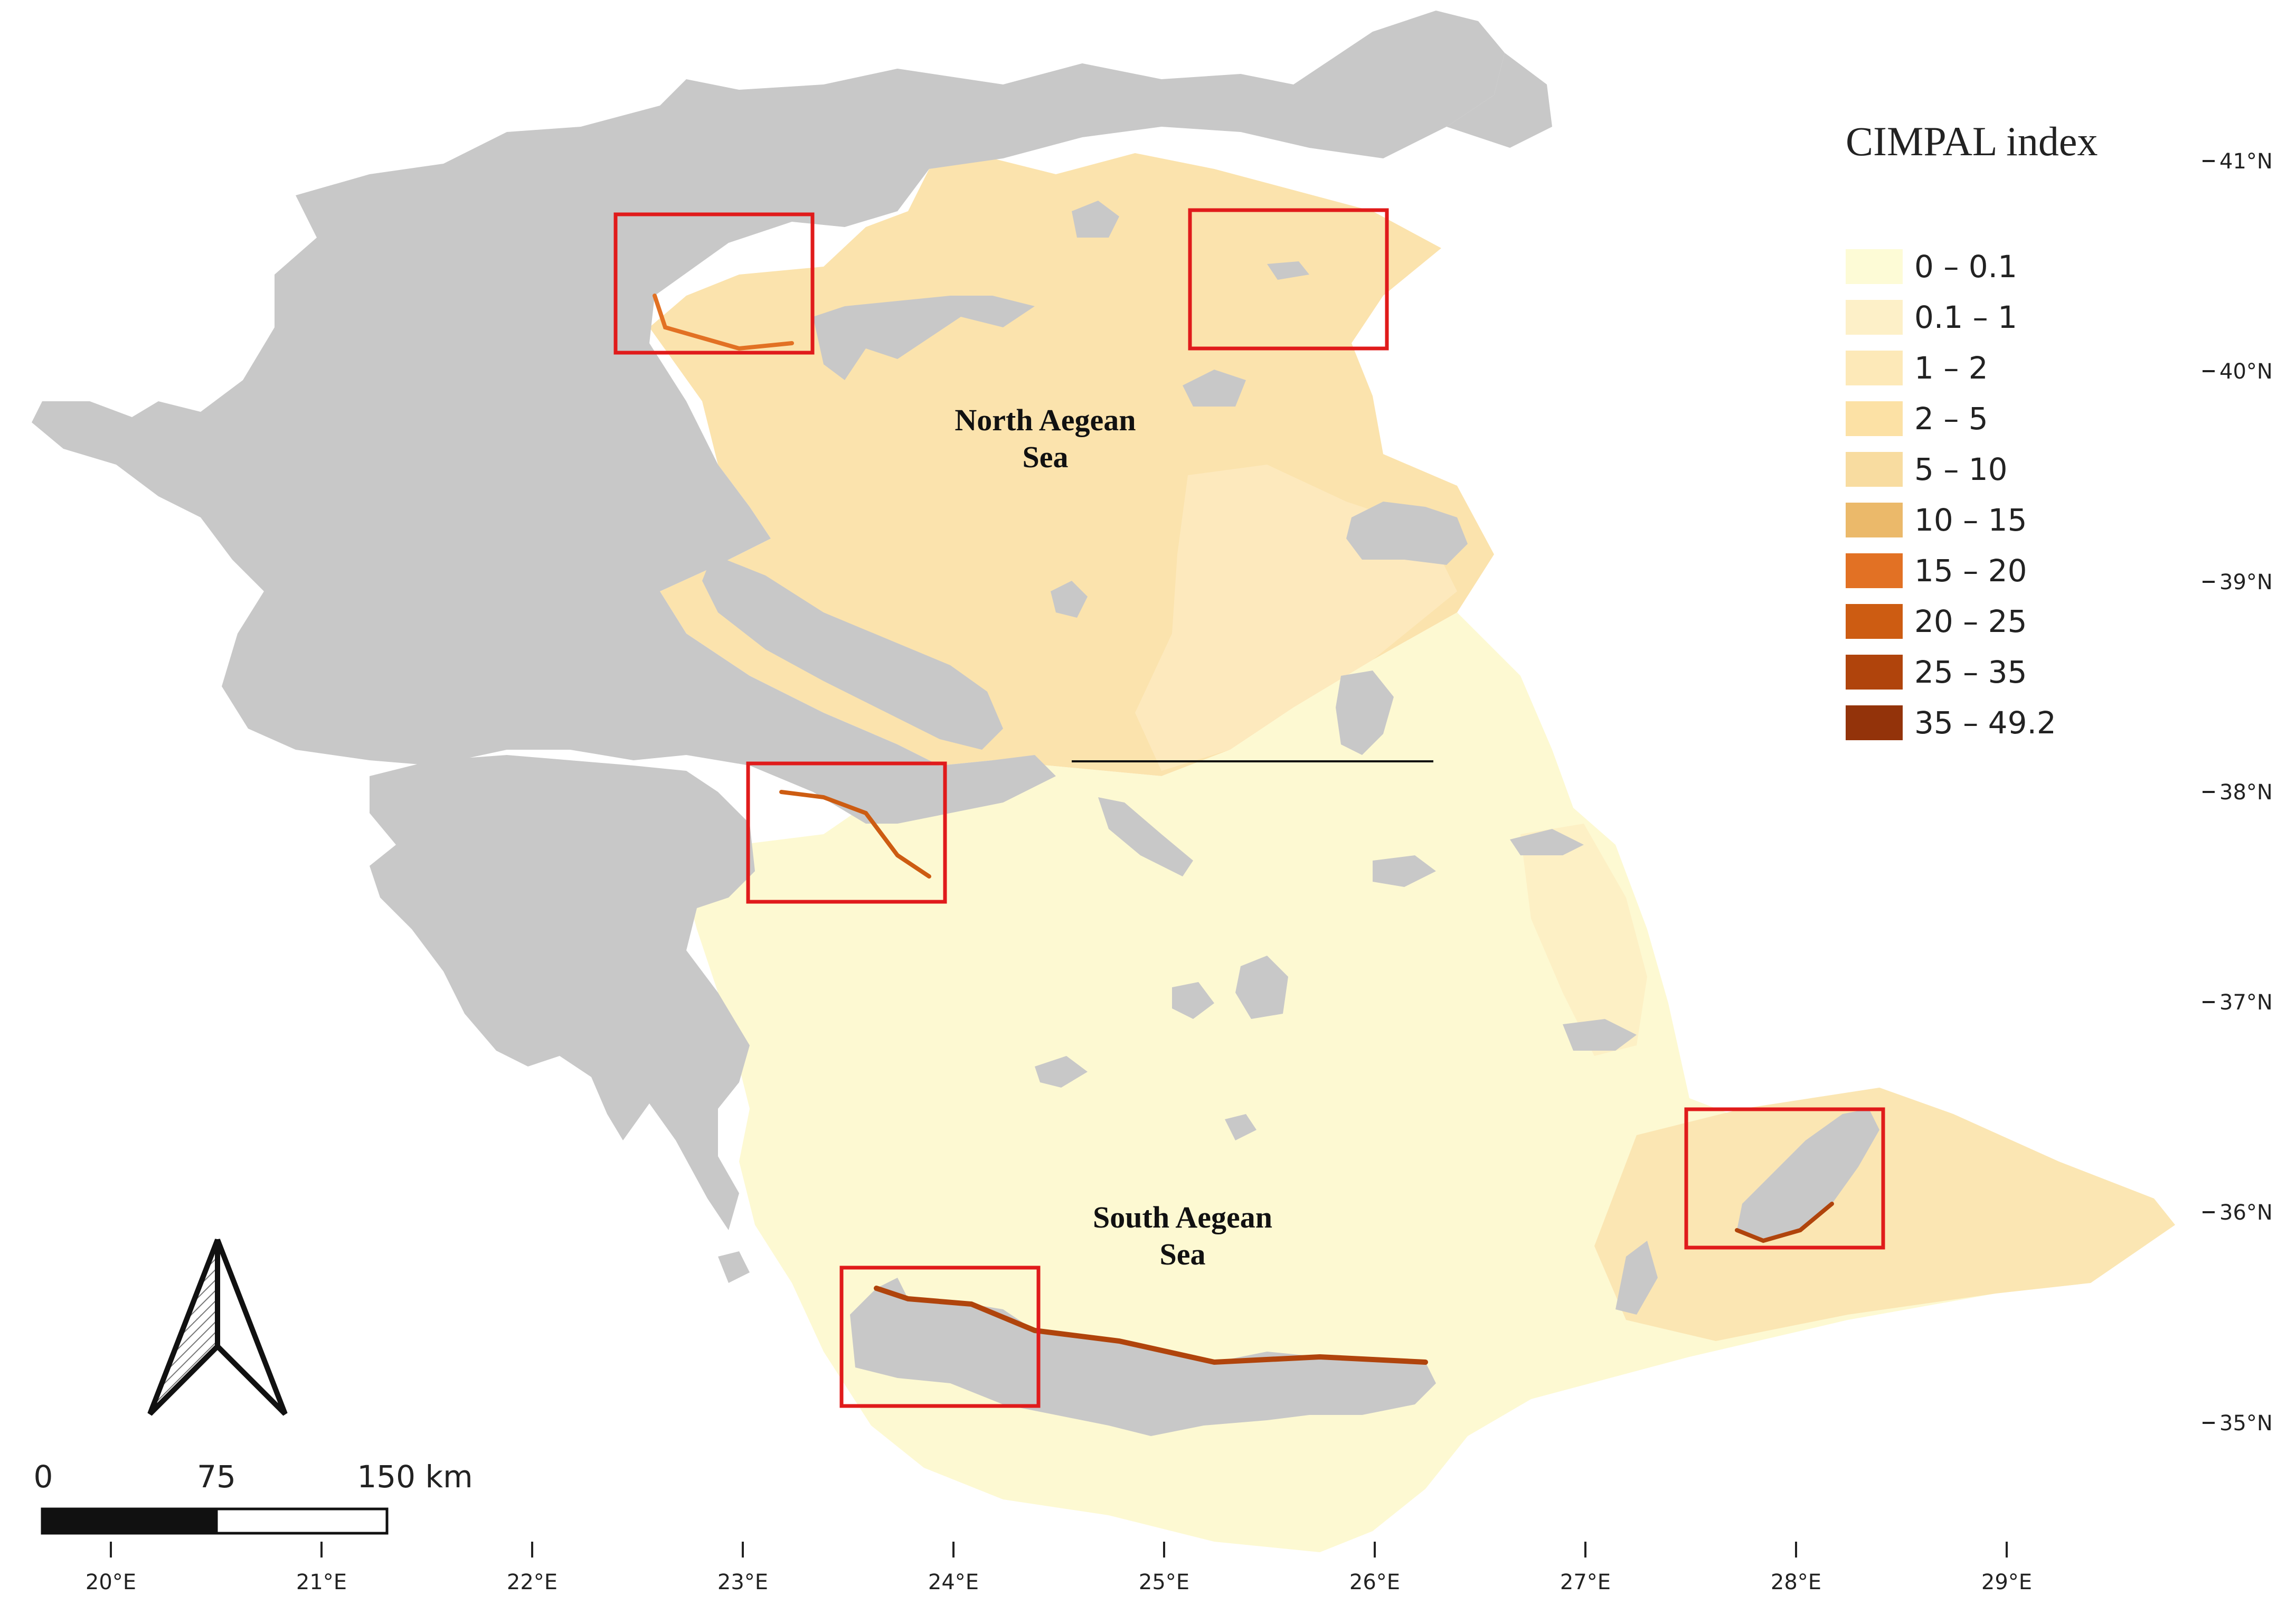 The image size is (2296, 1614). I want to click on sea-names: North Aegean Sea South Aegean Sea, so click(1113, 837).